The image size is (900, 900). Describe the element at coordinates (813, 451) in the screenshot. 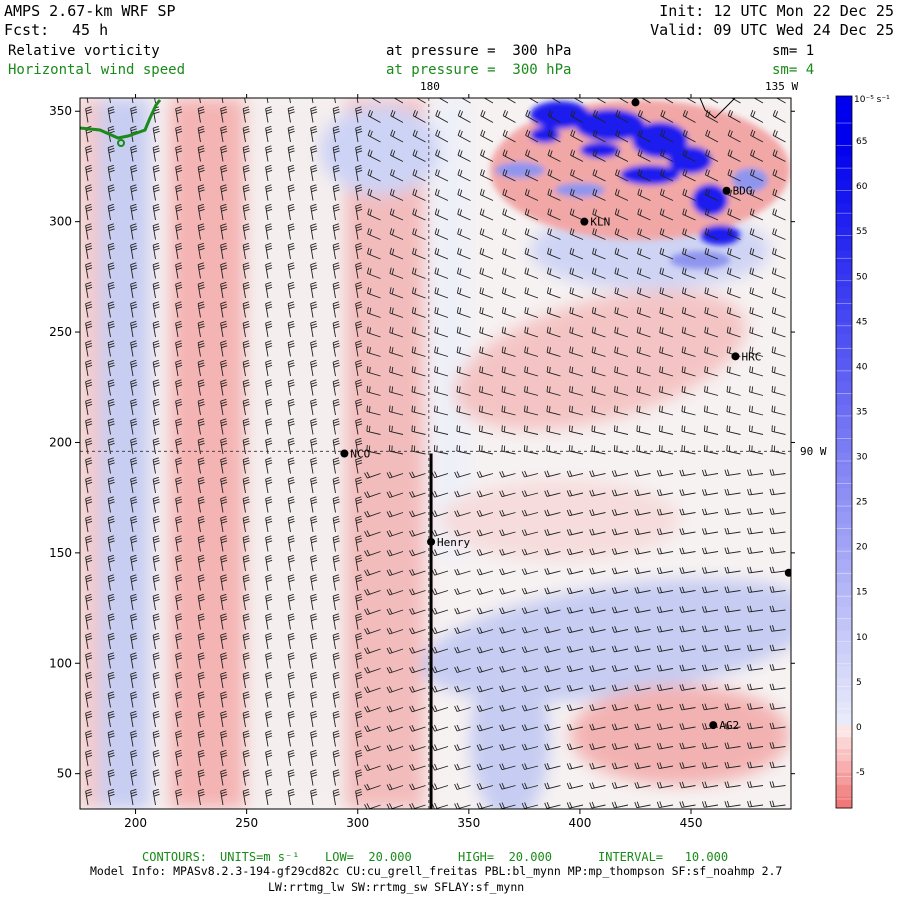

I see `lon-90w-label: 90 W` at that location.